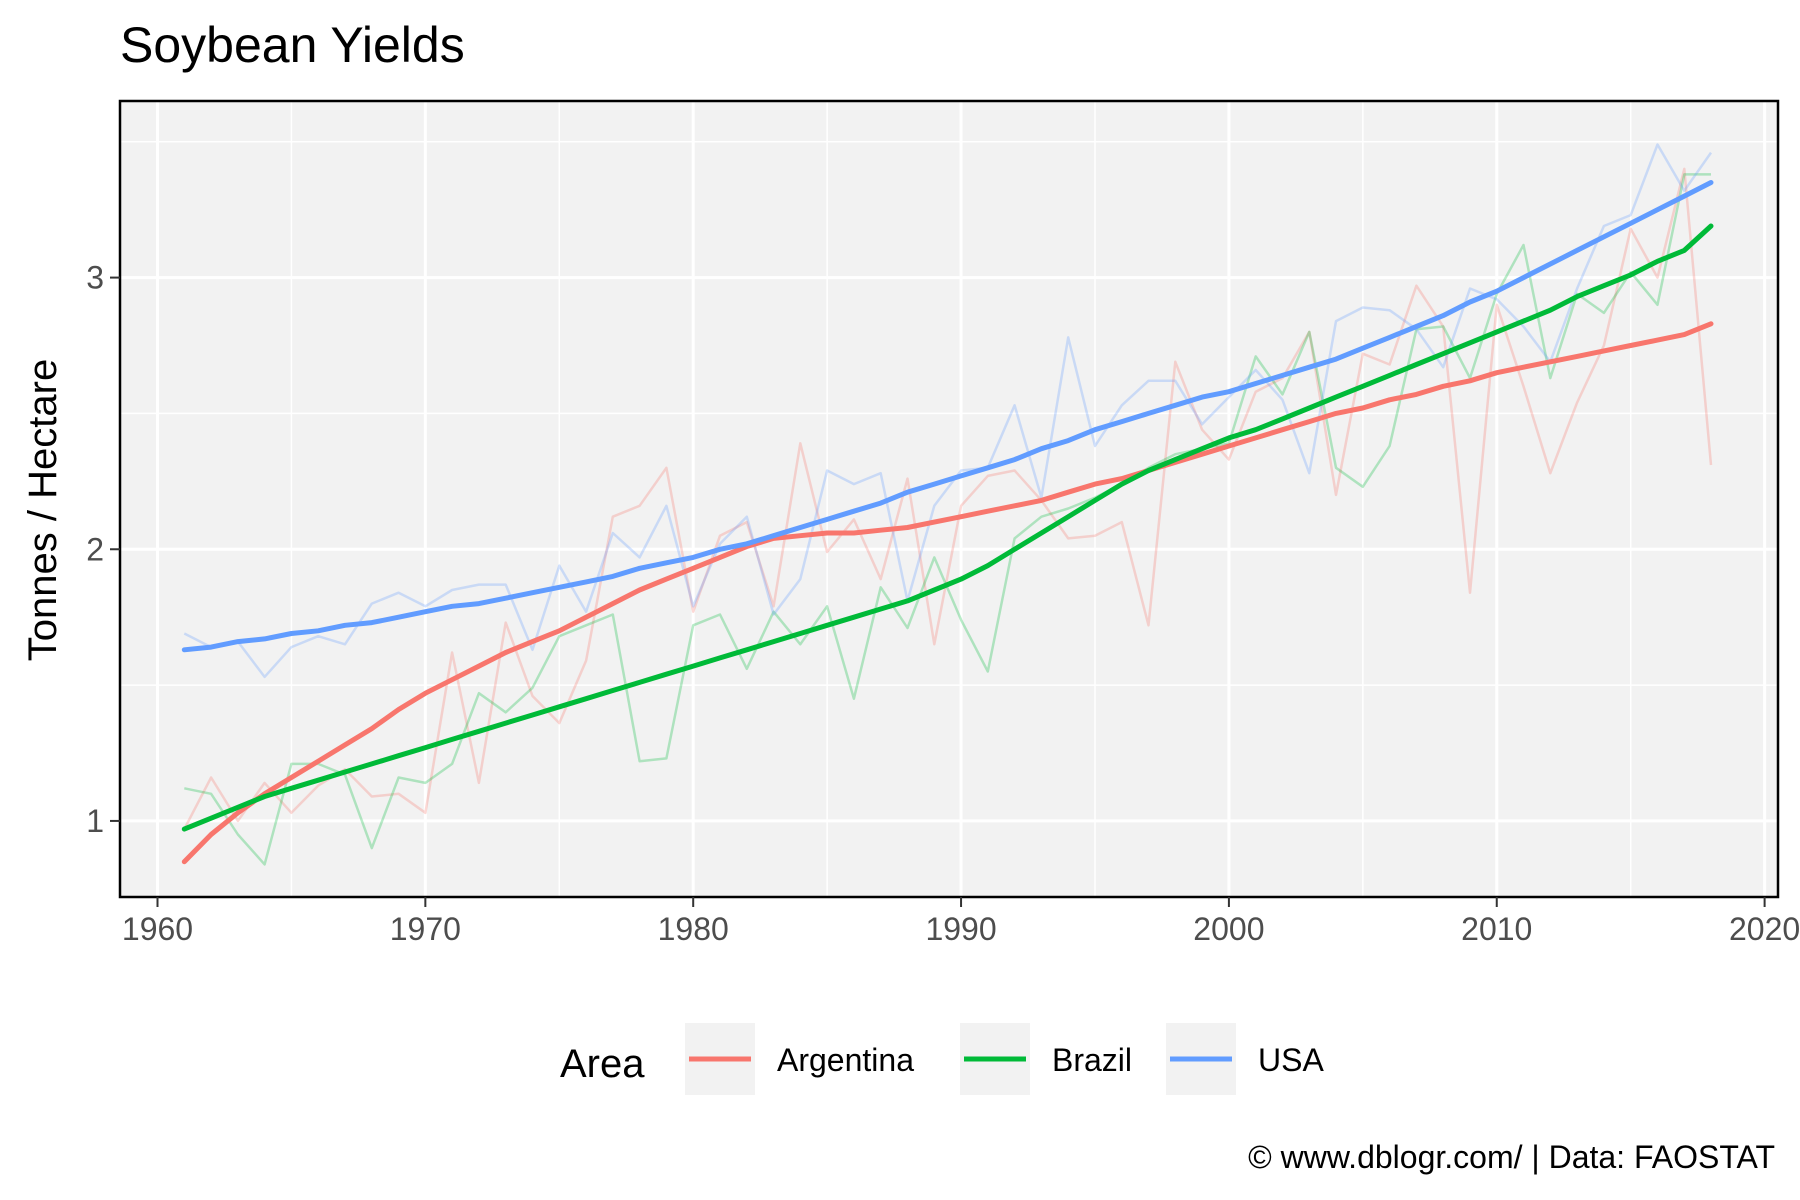 The width and height of the screenshot is (1800, 1200). I want to click on legend-label-argentina: Argentina, so click(845, 1060).